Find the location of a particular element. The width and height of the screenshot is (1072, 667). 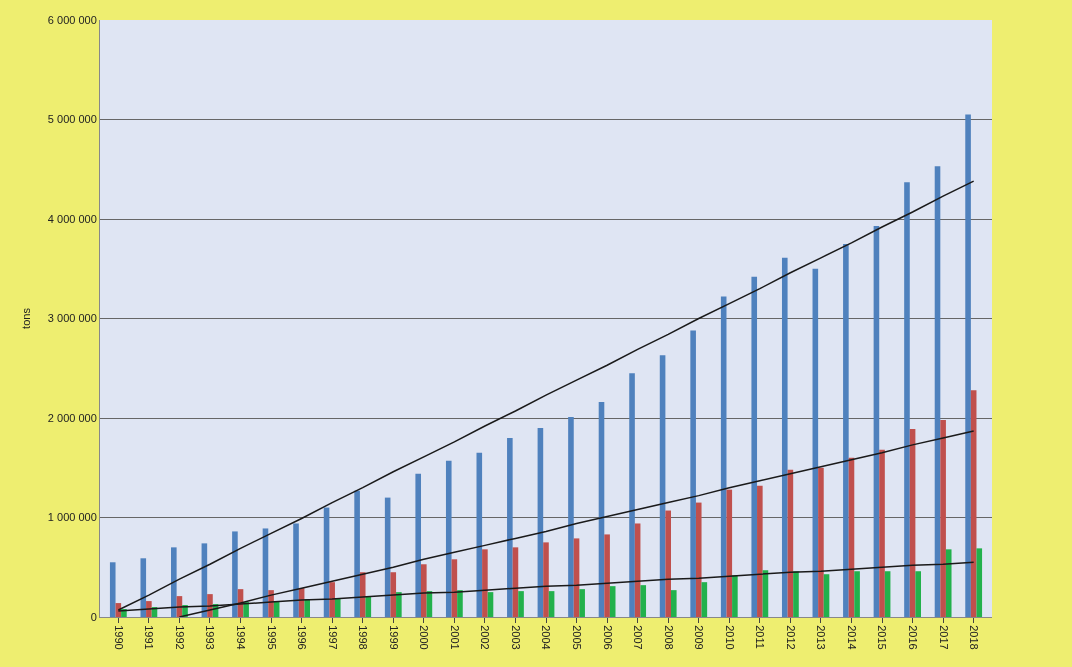

y-tick-label: 5 000 000 is located at coordinates (72, 119).